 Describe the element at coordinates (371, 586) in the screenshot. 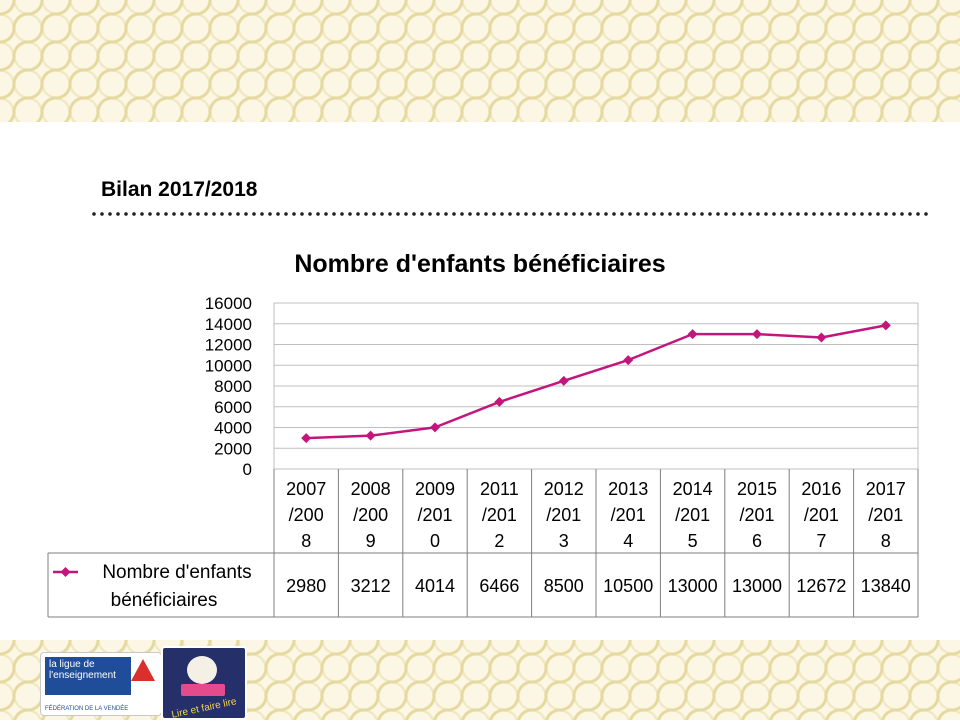

I see `data-table-value: 3212` at that location.